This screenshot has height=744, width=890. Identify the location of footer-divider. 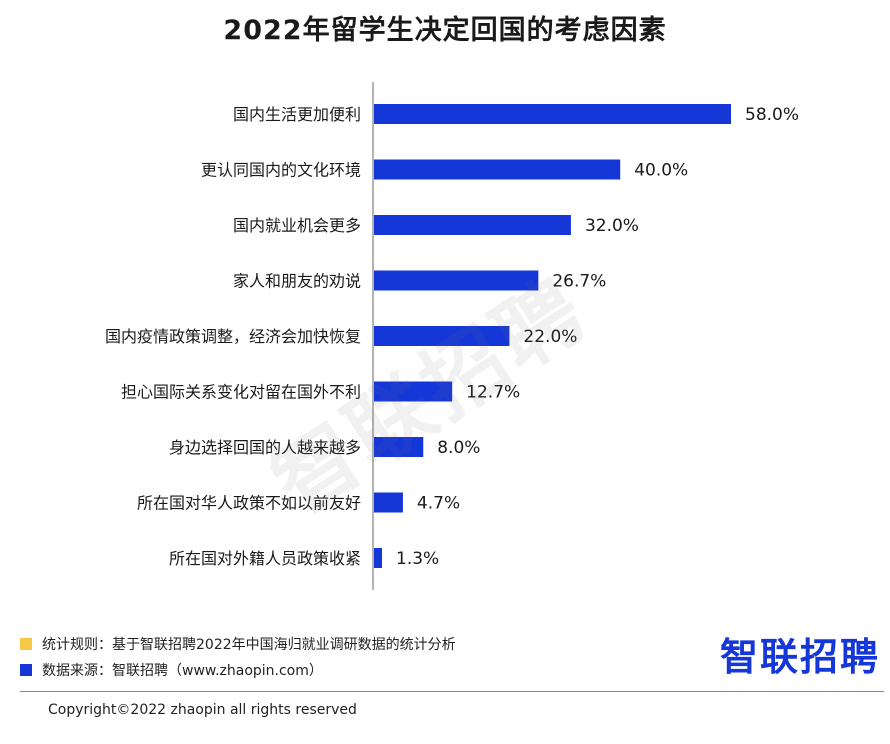
(452, 691).